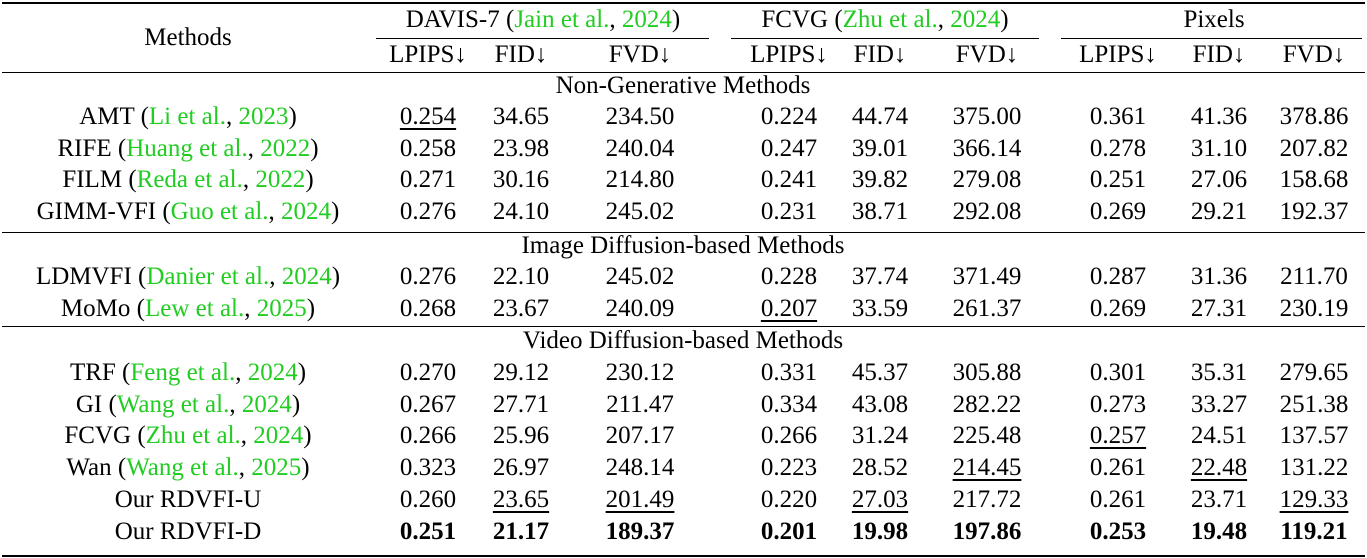  I want to click on metric-value: 29.12, so click(521, 372).